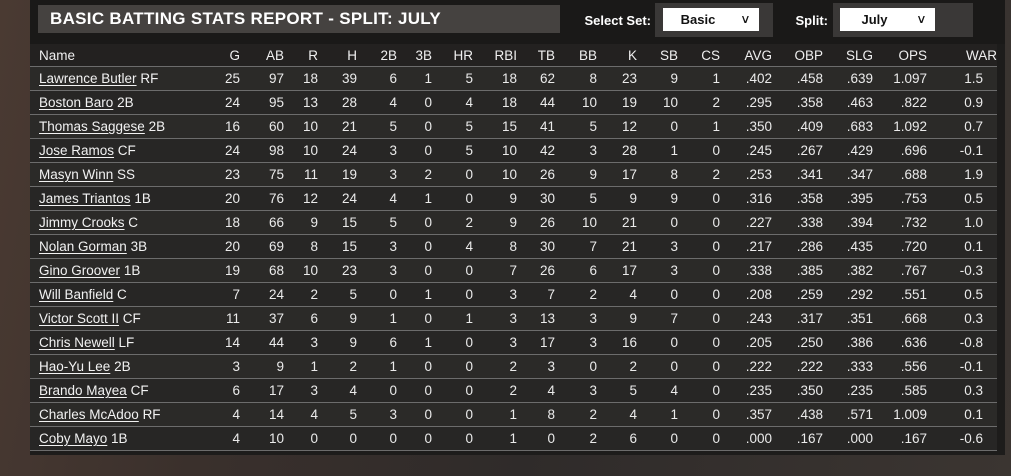 This screenshot has width=1011, height=476. Describe the element at coordinates (119, 366) in the screenshot. I see `player-name-cell: Hao-Yu Lee 2B` at that location.